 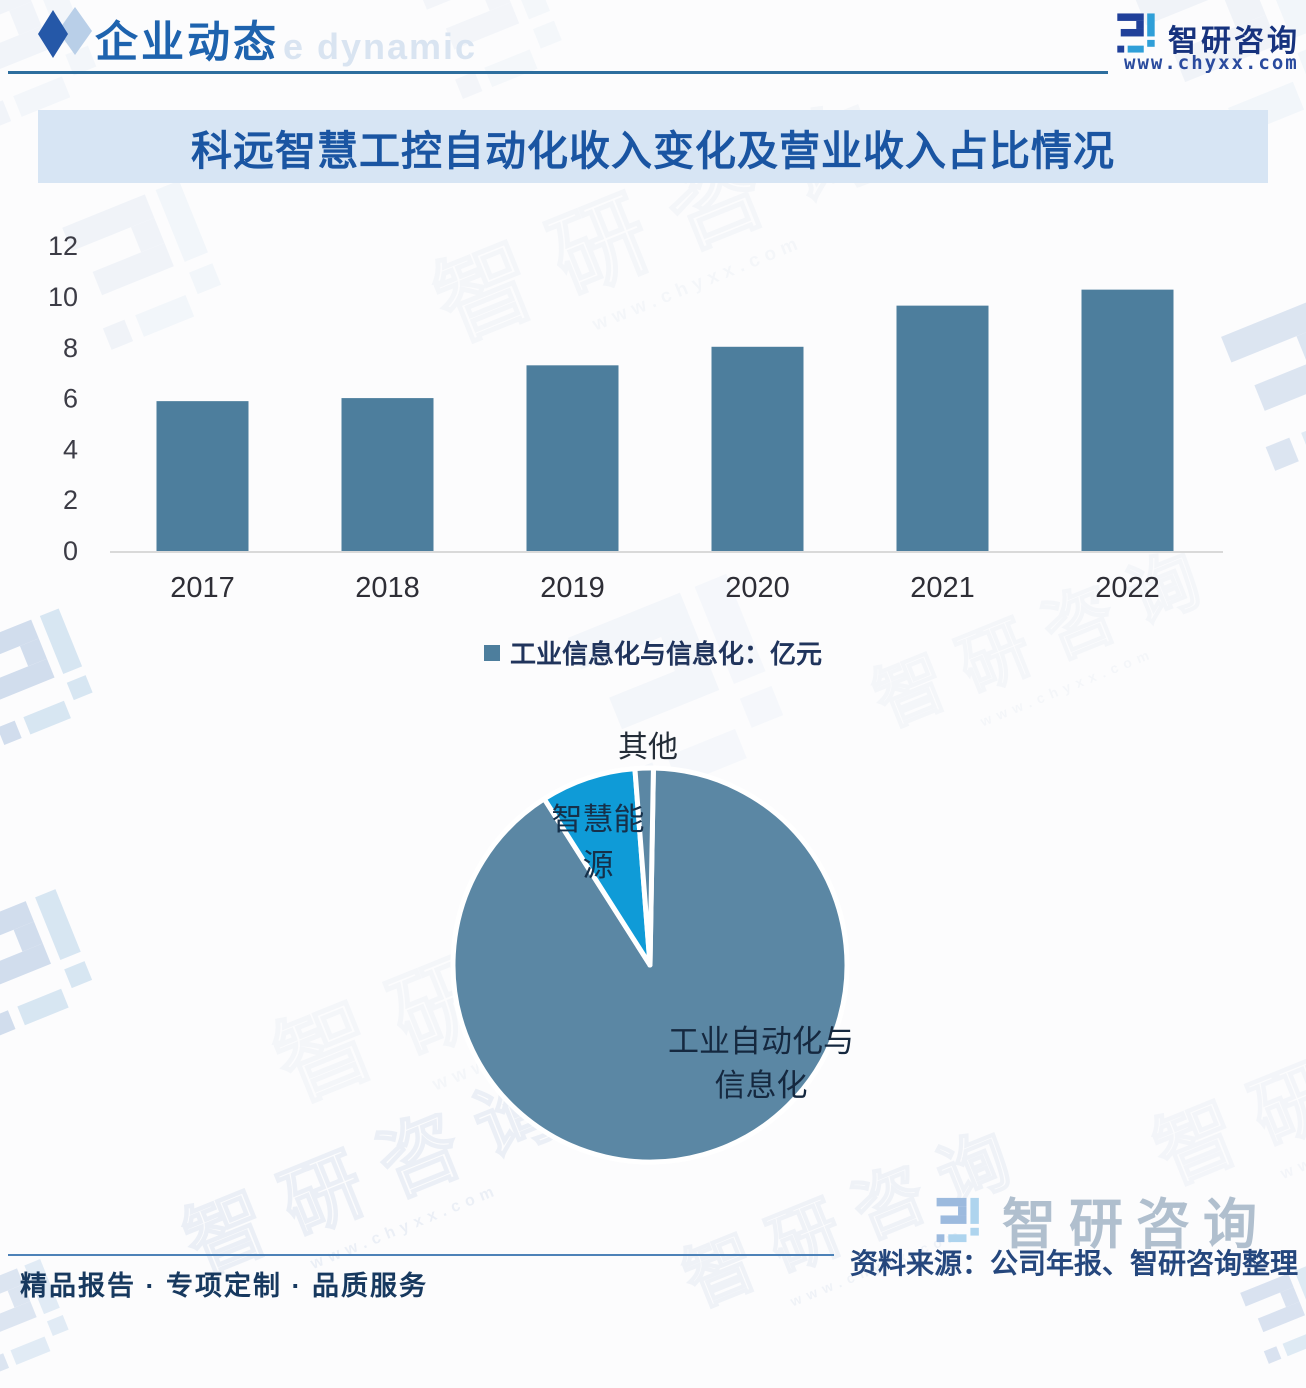 I want to click on brand-url: www.chyxx.com, so click(x=1211, y=63).